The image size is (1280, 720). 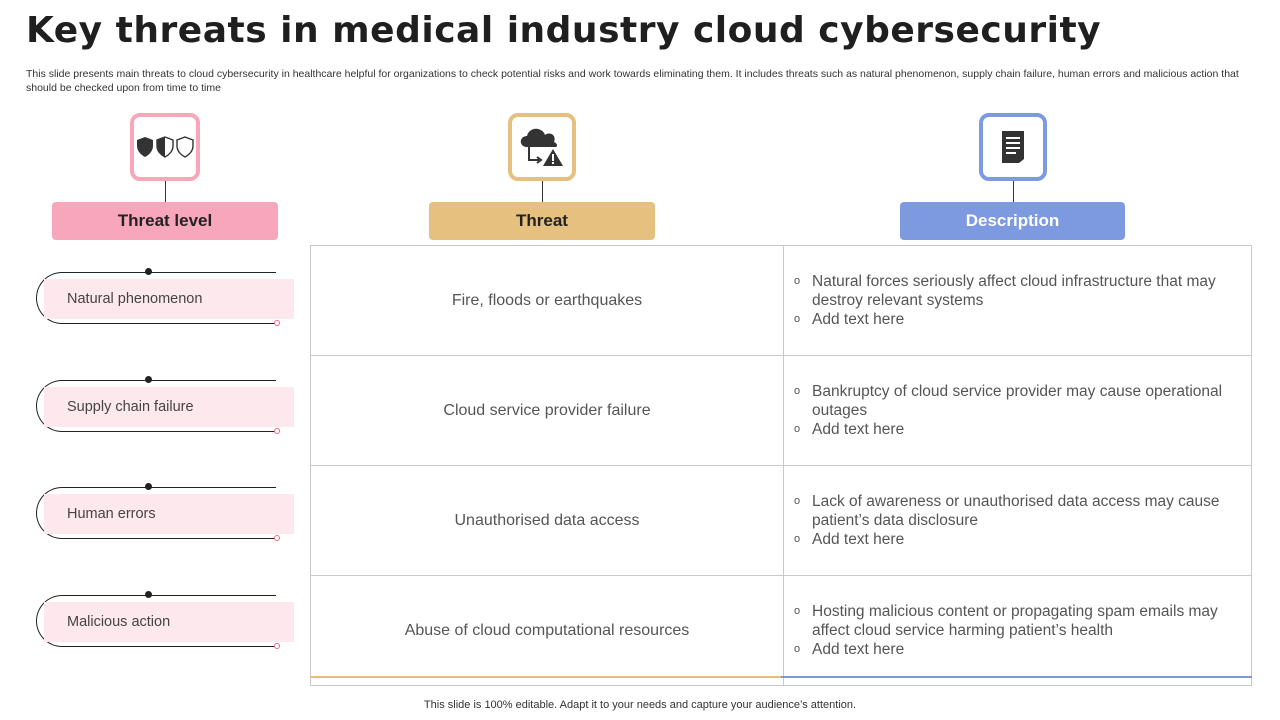 What do you see at coordinates (1013, 191) in the screenshot?
I see `description-connector` at bounding box center [1013, 191].